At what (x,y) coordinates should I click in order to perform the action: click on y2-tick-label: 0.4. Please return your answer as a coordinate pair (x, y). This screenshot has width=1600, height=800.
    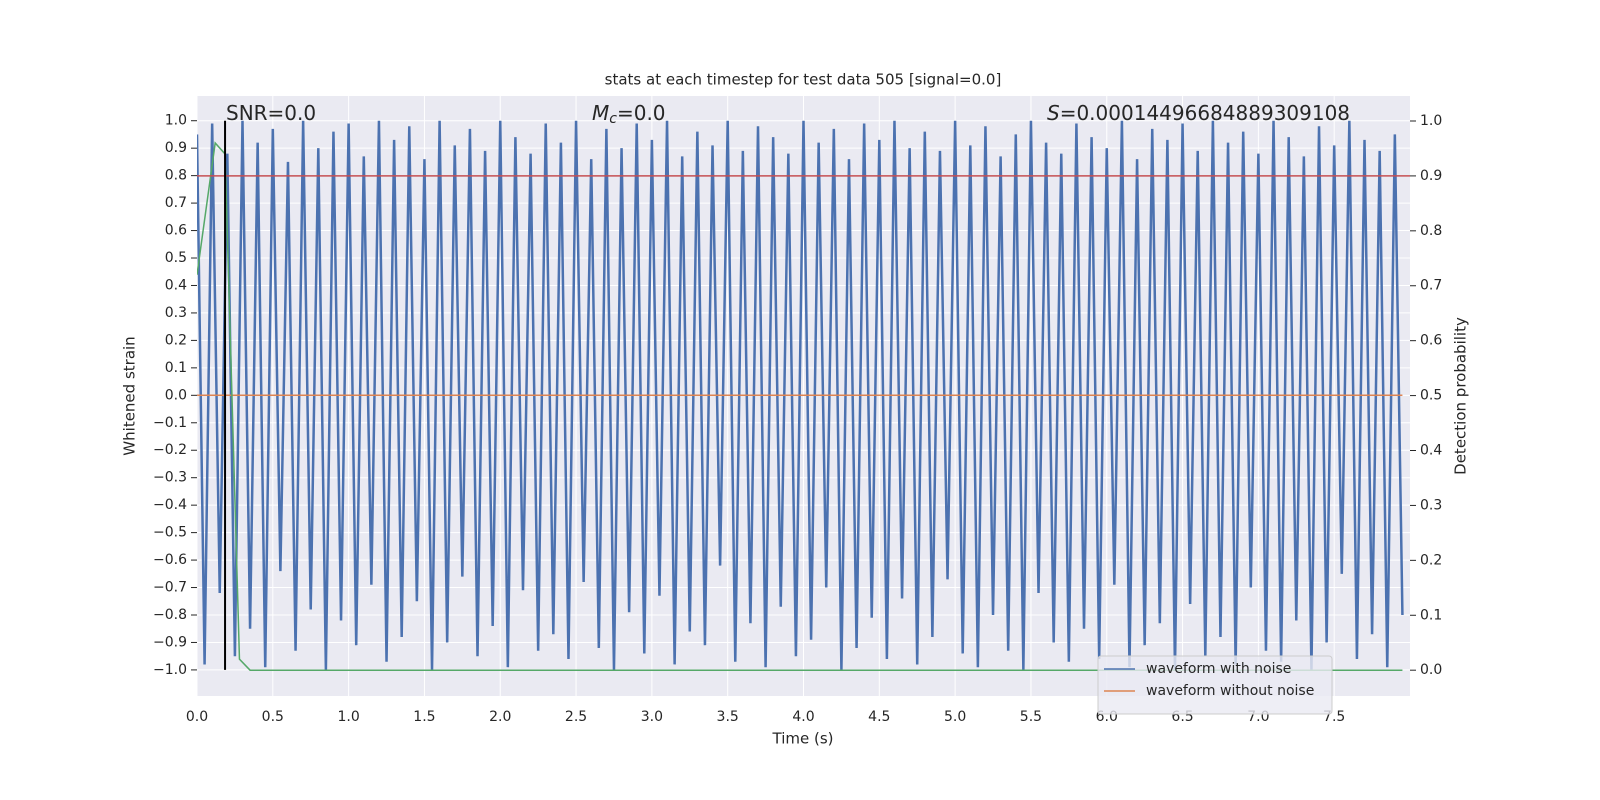
    Looking at the image, I should click on (1431, 451).